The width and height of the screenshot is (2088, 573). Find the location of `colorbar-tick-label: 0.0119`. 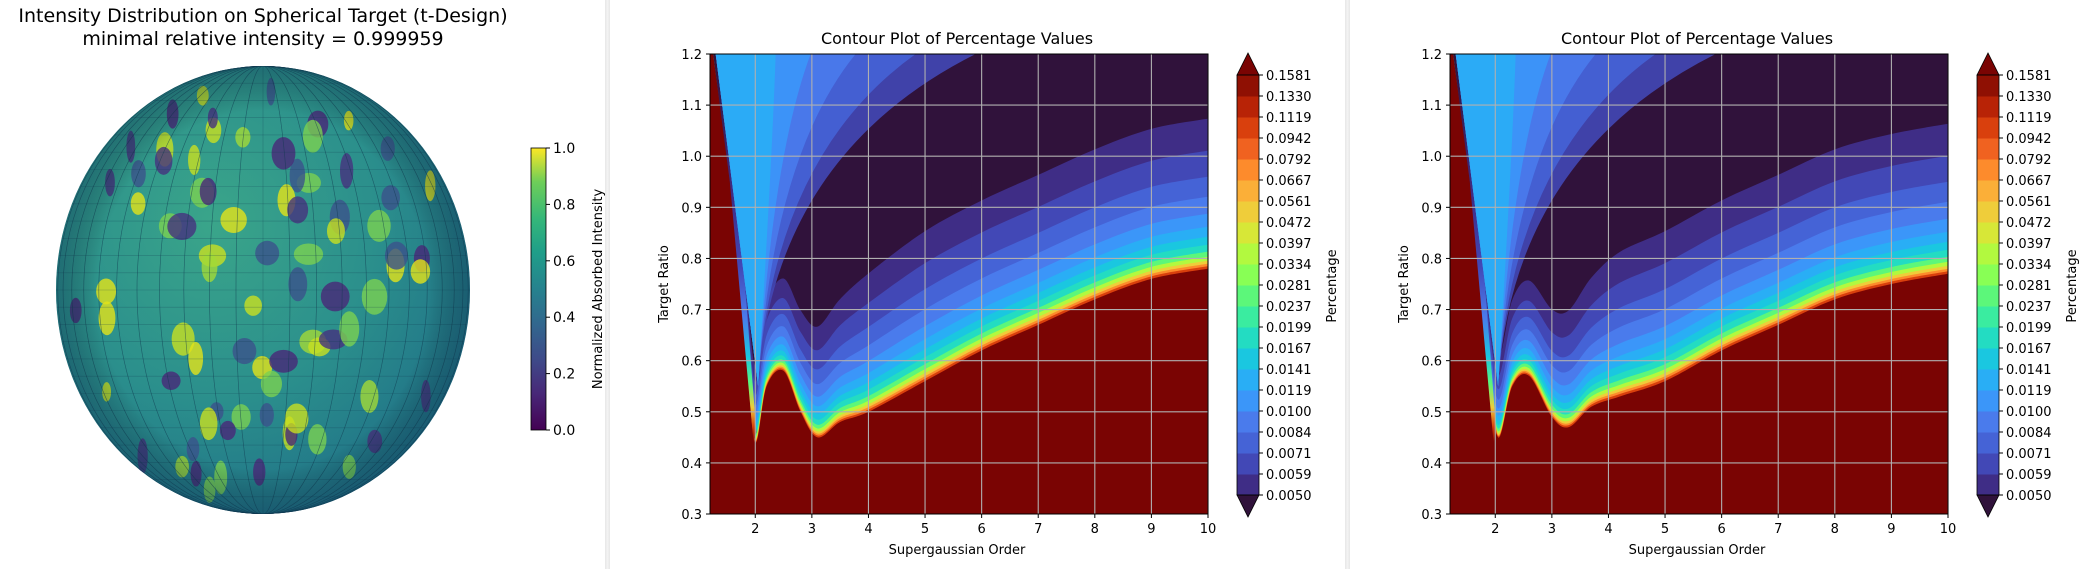

colorbar-tick-label: 0.0119 is located at coordinates (2029, 391).